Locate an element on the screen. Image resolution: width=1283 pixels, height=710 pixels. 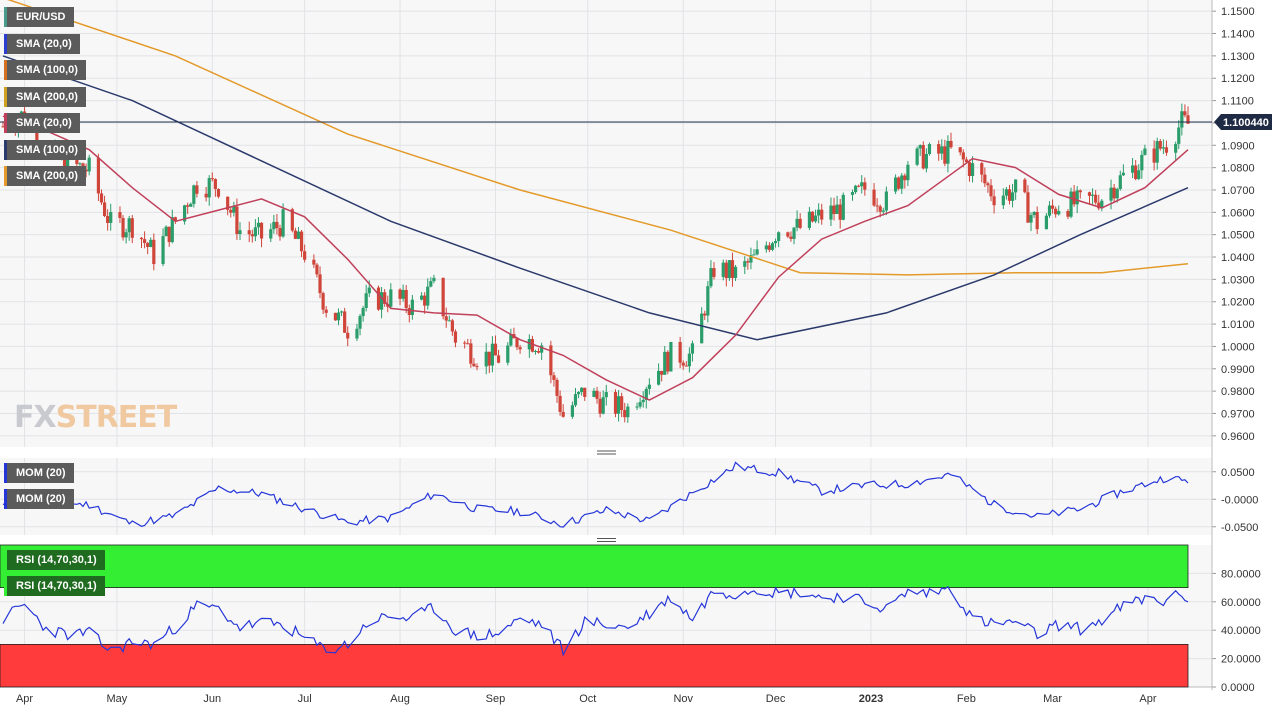
fxstreet-watermark: FXSTREET is located at coordinates (96, 417).